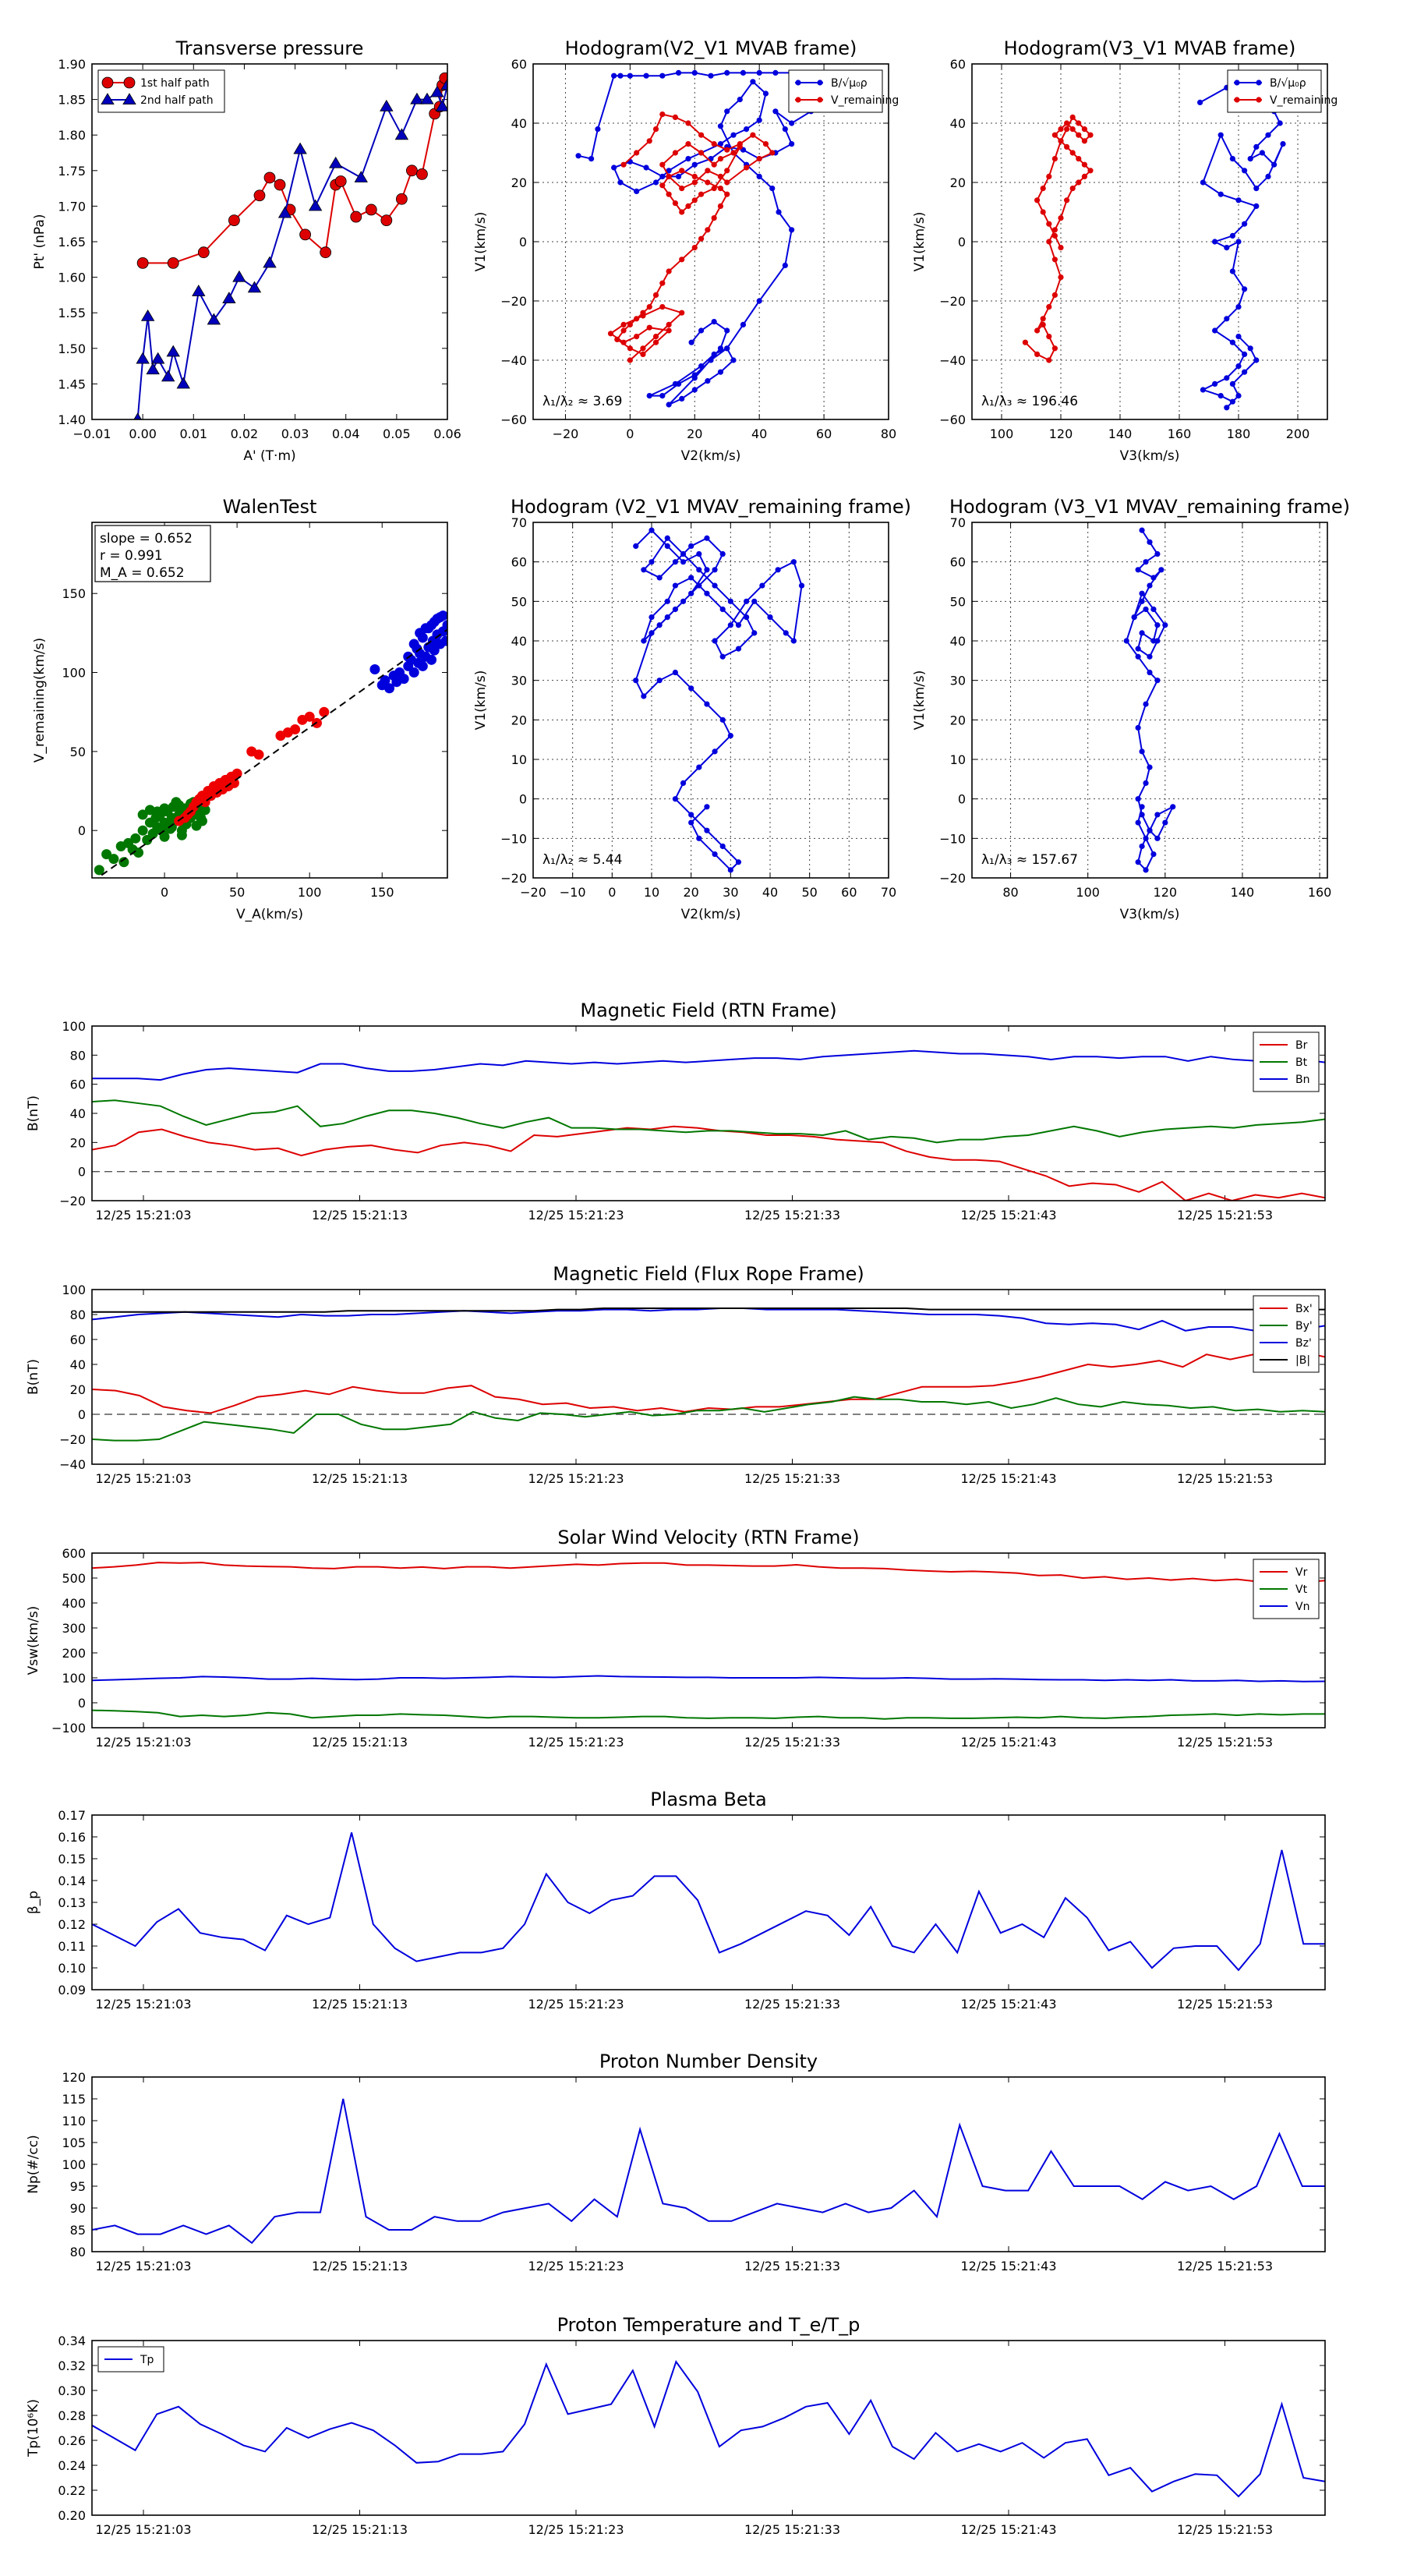  I want to click on info-box-frame, so click(152, 553).